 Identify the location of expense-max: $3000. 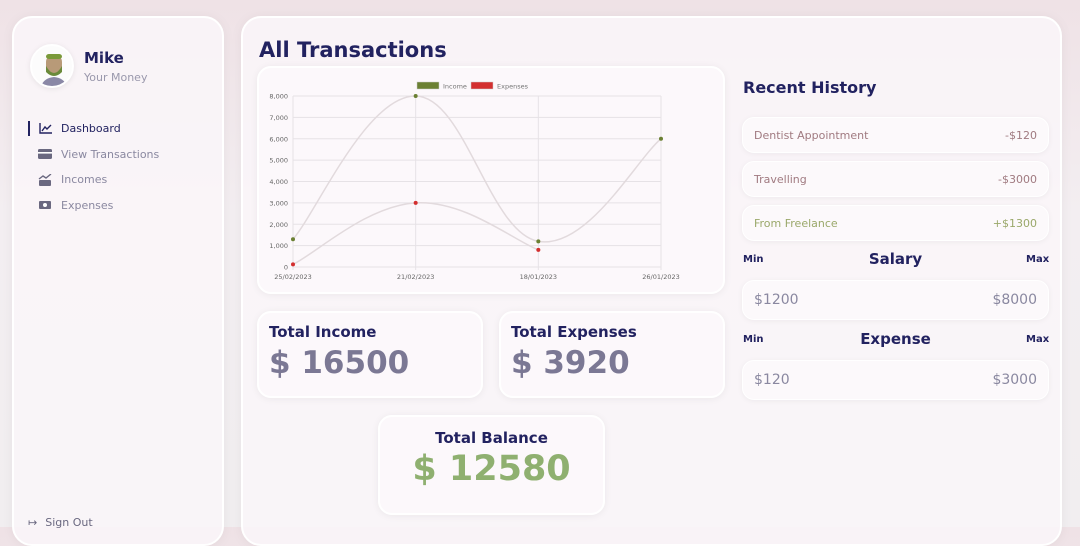
(1014, 380).